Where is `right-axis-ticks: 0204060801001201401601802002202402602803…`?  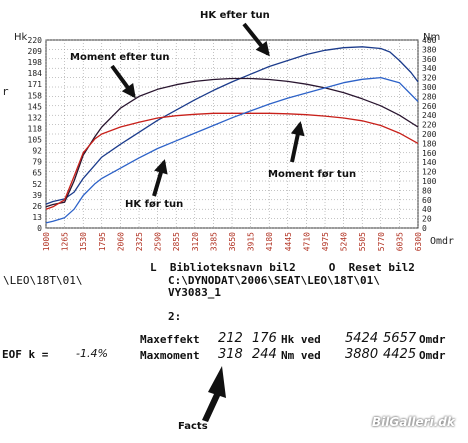
right-axis-ticks: 0204060801001201401601802002202402602803… is located at coordinates (429, 134).